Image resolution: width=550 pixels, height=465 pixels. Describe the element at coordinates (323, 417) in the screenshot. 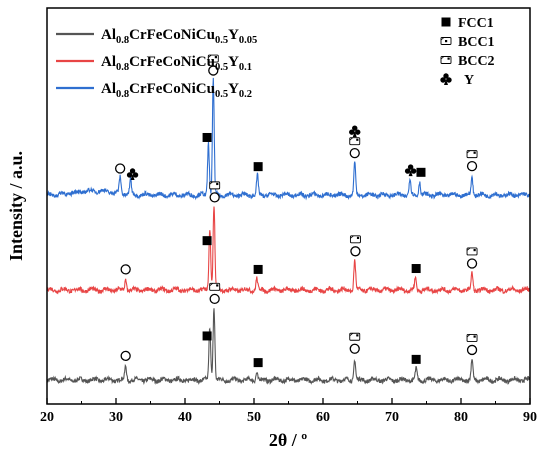

I see `x-tick-label: 60` at that location.